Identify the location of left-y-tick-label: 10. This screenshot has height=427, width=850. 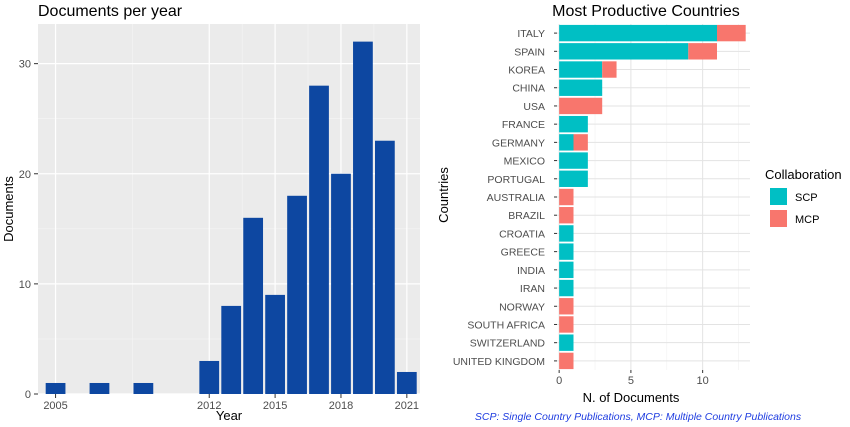
(25, 285).